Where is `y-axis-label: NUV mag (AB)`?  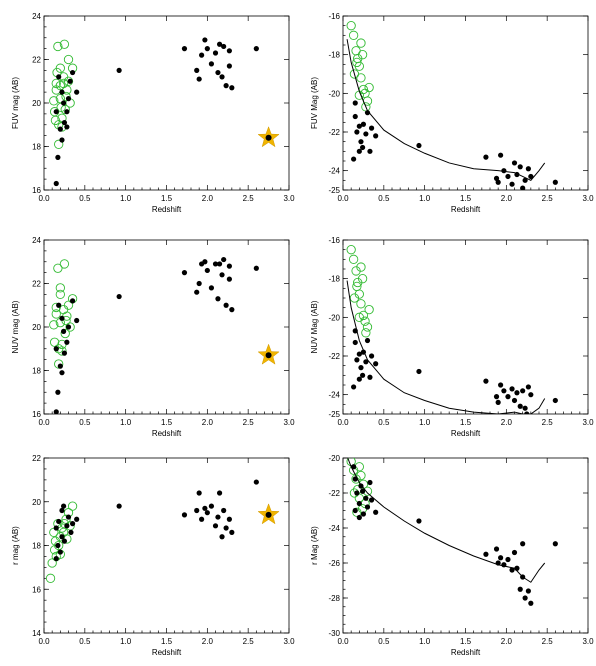 y-axis-label: NUV mag (AB) is located at coordinates (15, 326).